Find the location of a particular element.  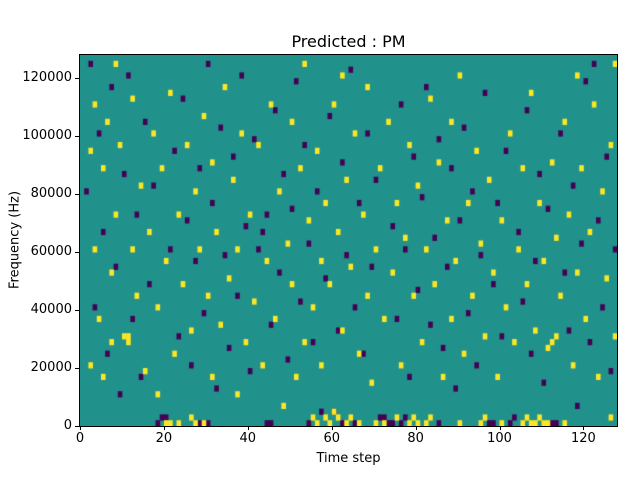

chart-title: Predicted : PM is located at coordinates (348, 41).